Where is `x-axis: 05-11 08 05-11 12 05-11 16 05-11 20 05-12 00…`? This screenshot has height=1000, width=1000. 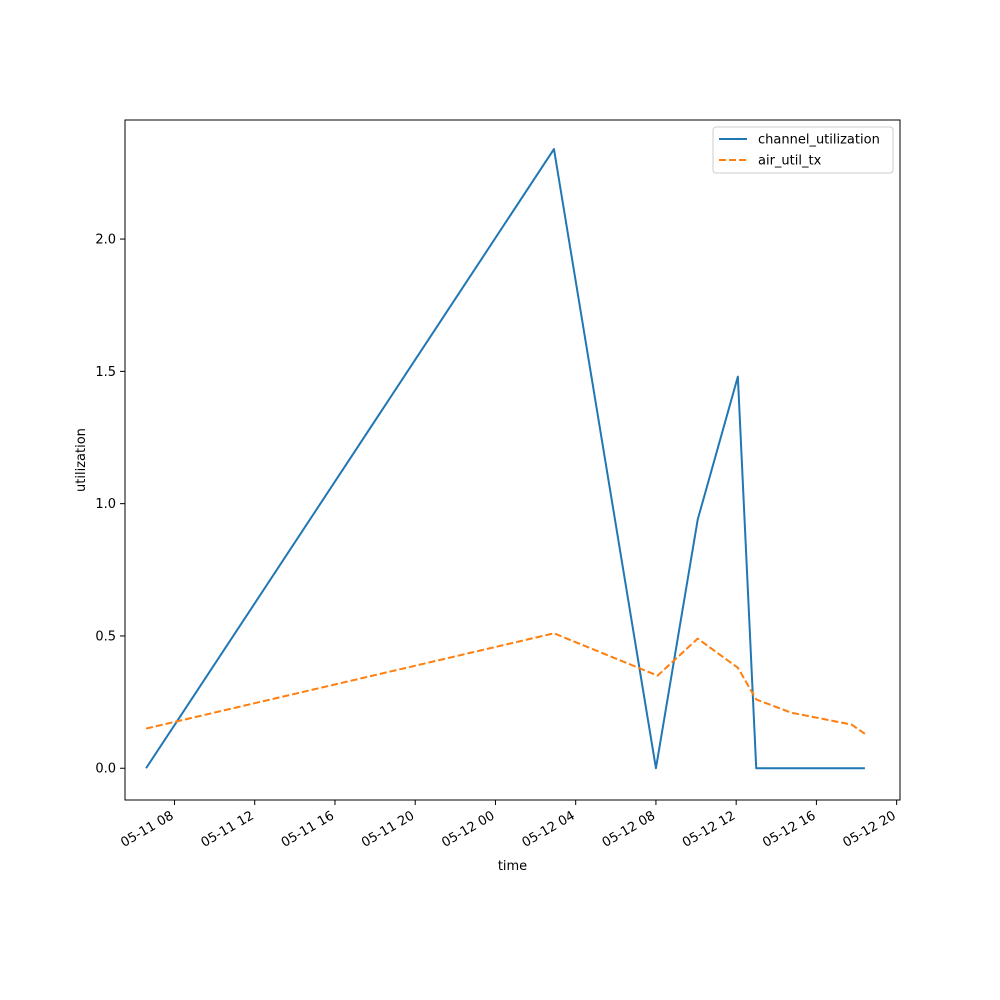
x-axis: 05-11 08 05-11 12 05-11 16 05-11 20 05-12 00… is located at coordinates (508, 825).